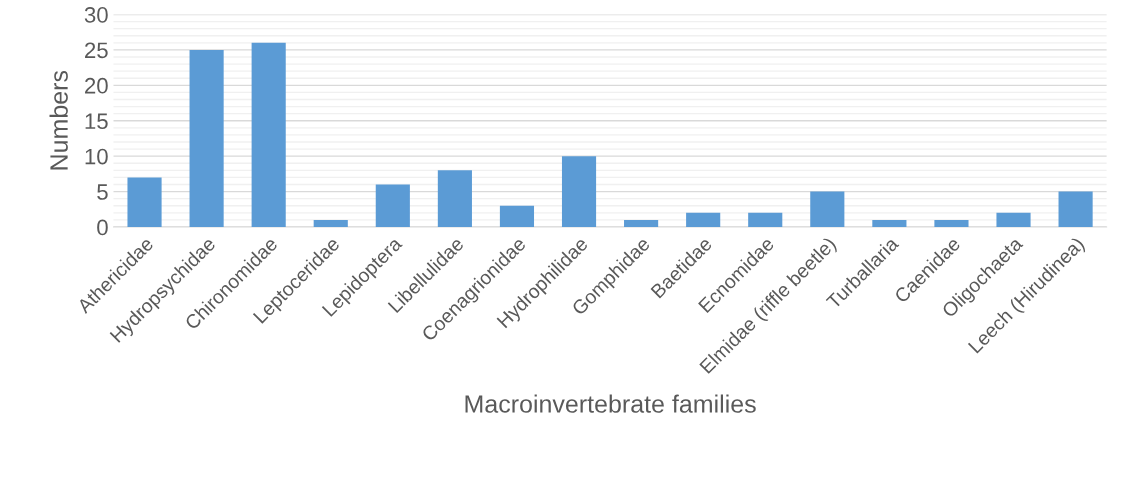 The height and width of the screenshot is (483, 1135). I want to click on y-tick-label: 30, so click(96, 15).